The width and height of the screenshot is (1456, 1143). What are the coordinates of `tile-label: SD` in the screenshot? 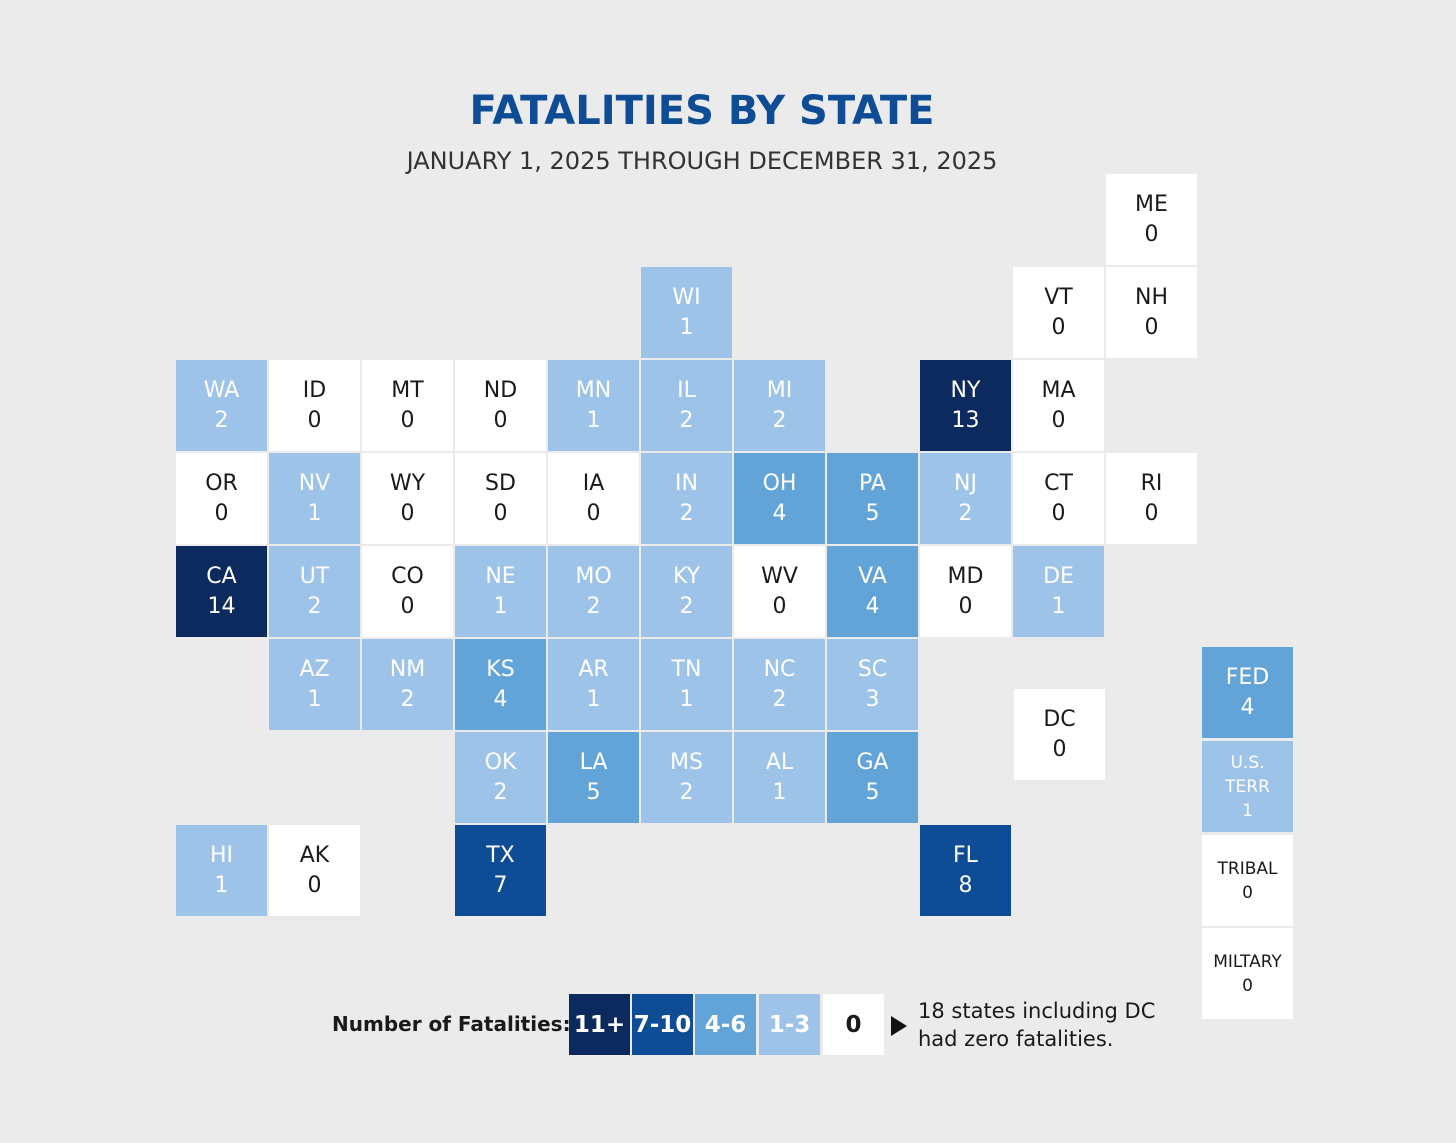 It's located at (500, 483).